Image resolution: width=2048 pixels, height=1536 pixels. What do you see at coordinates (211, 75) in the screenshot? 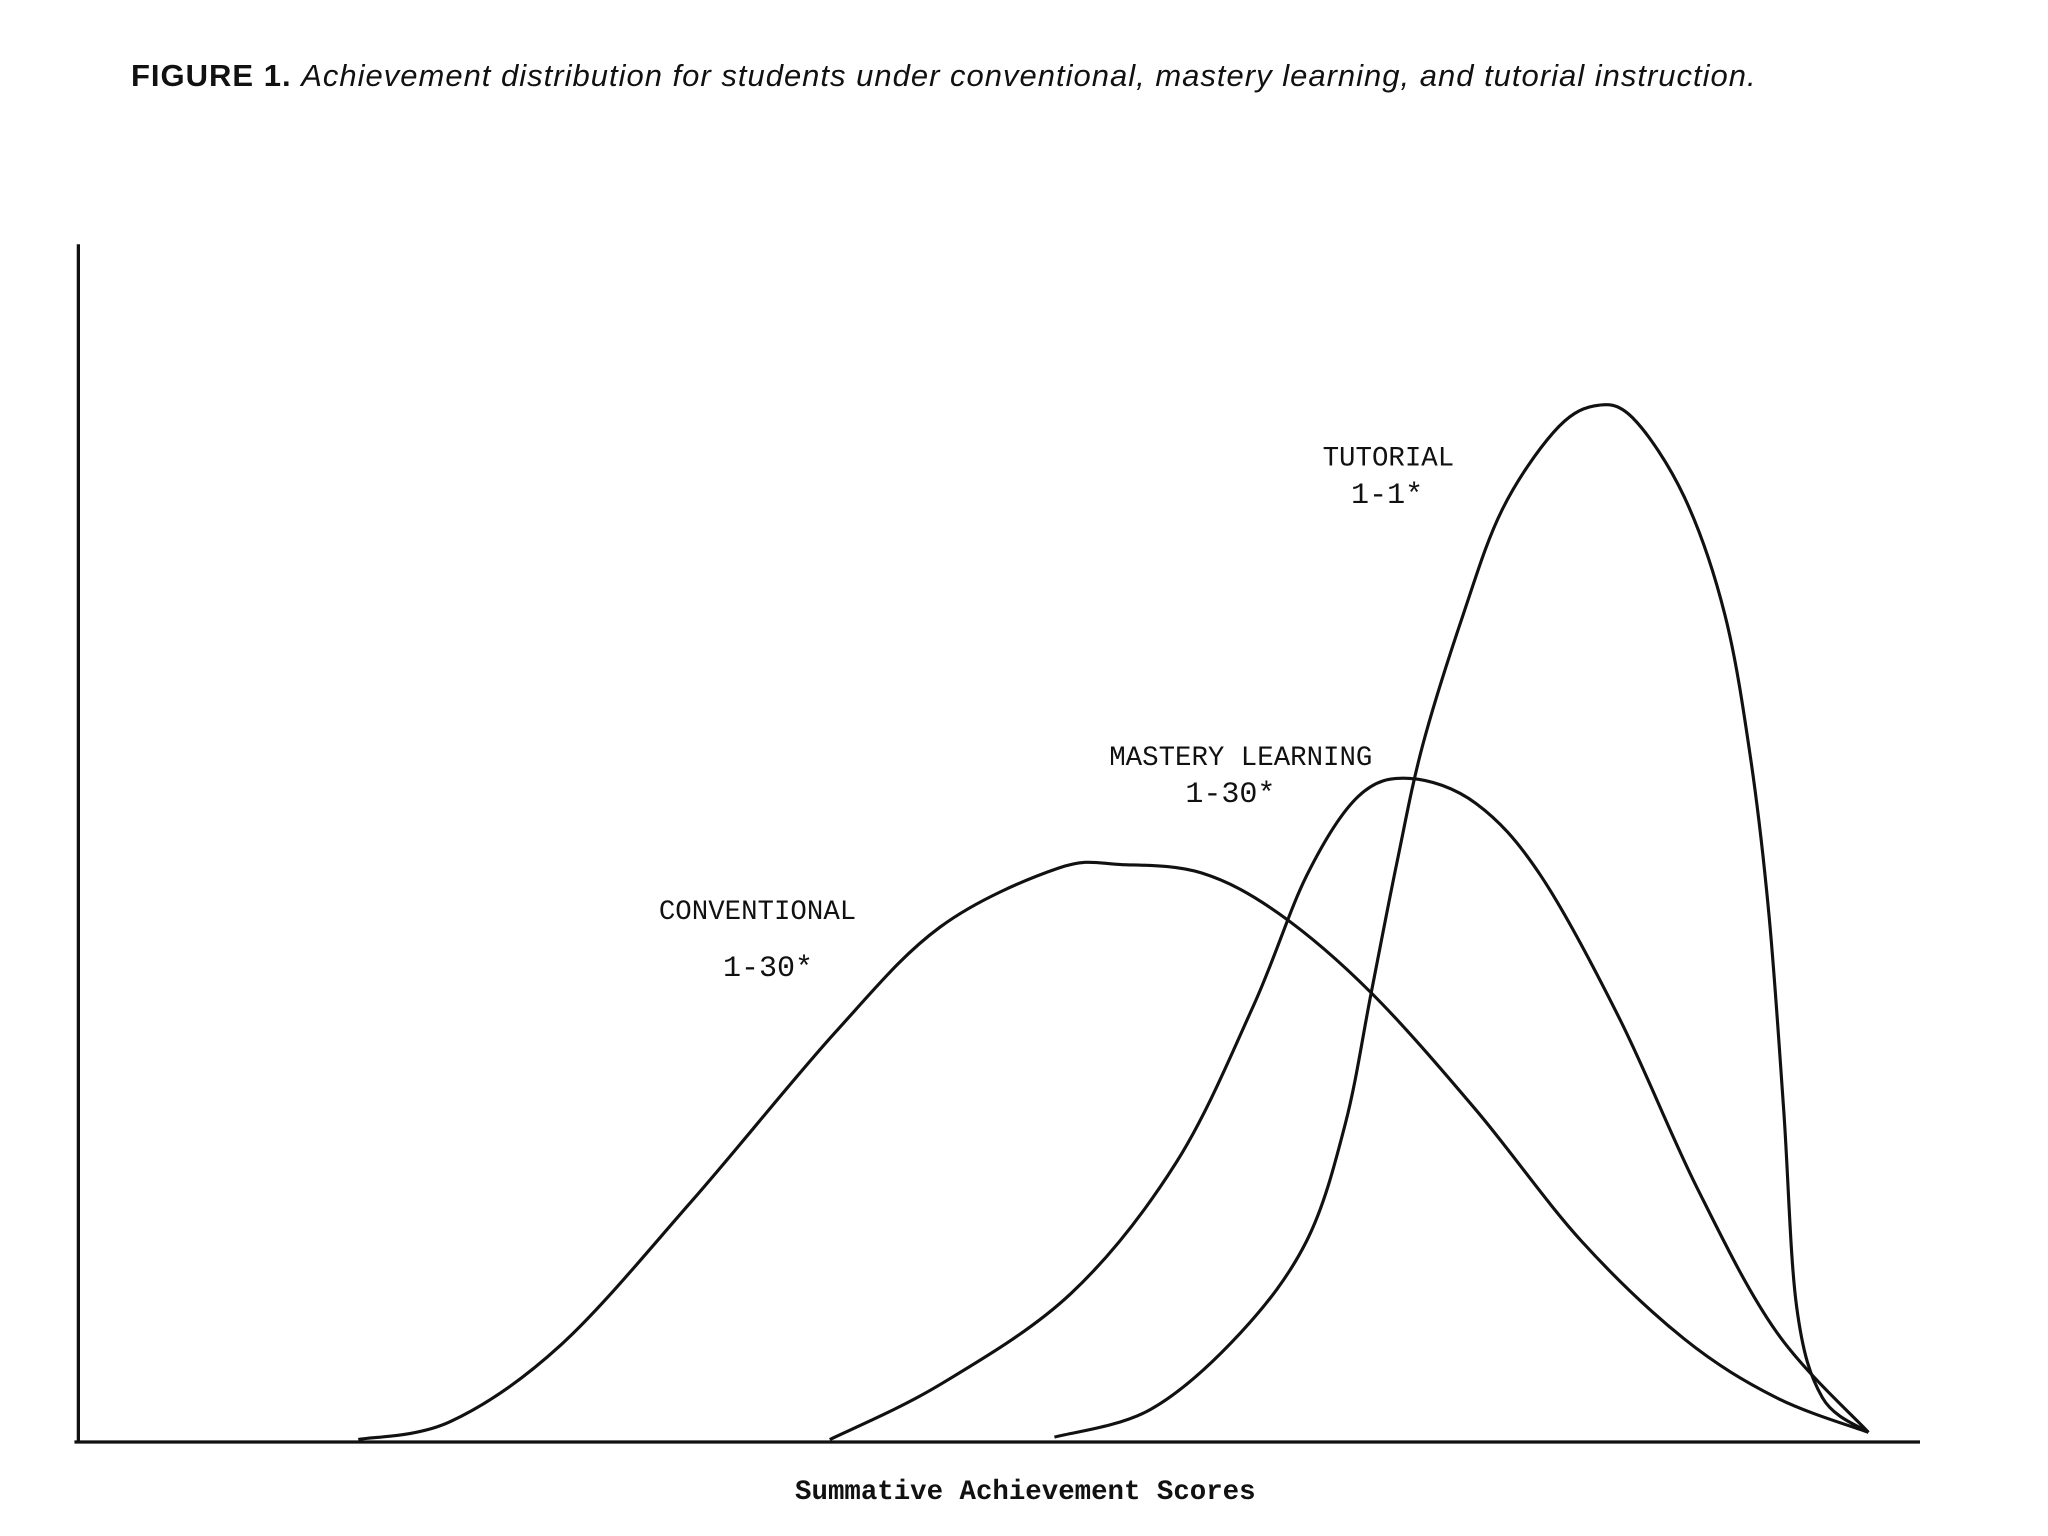
I see `figure-label: FIGURE 1.` at bounding box center [211, 75].